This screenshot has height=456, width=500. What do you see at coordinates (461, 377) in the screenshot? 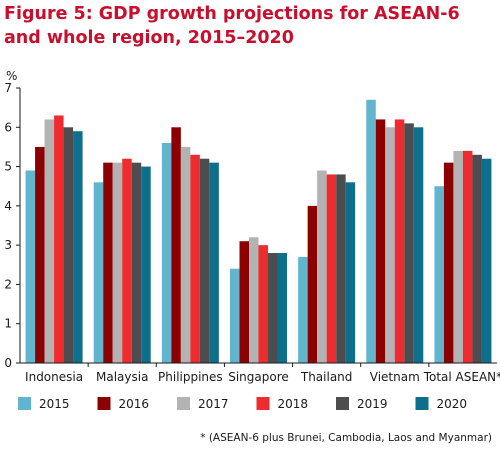
I see `x-category-label: Total ASEAN*` at bounding box center [461, 377].